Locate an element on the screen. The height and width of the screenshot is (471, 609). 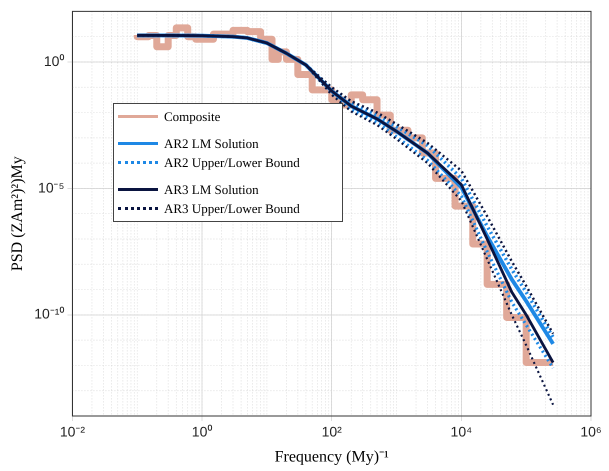
y-tick-label: 10⁻¹⁰ is located at coordinates (49, 314).